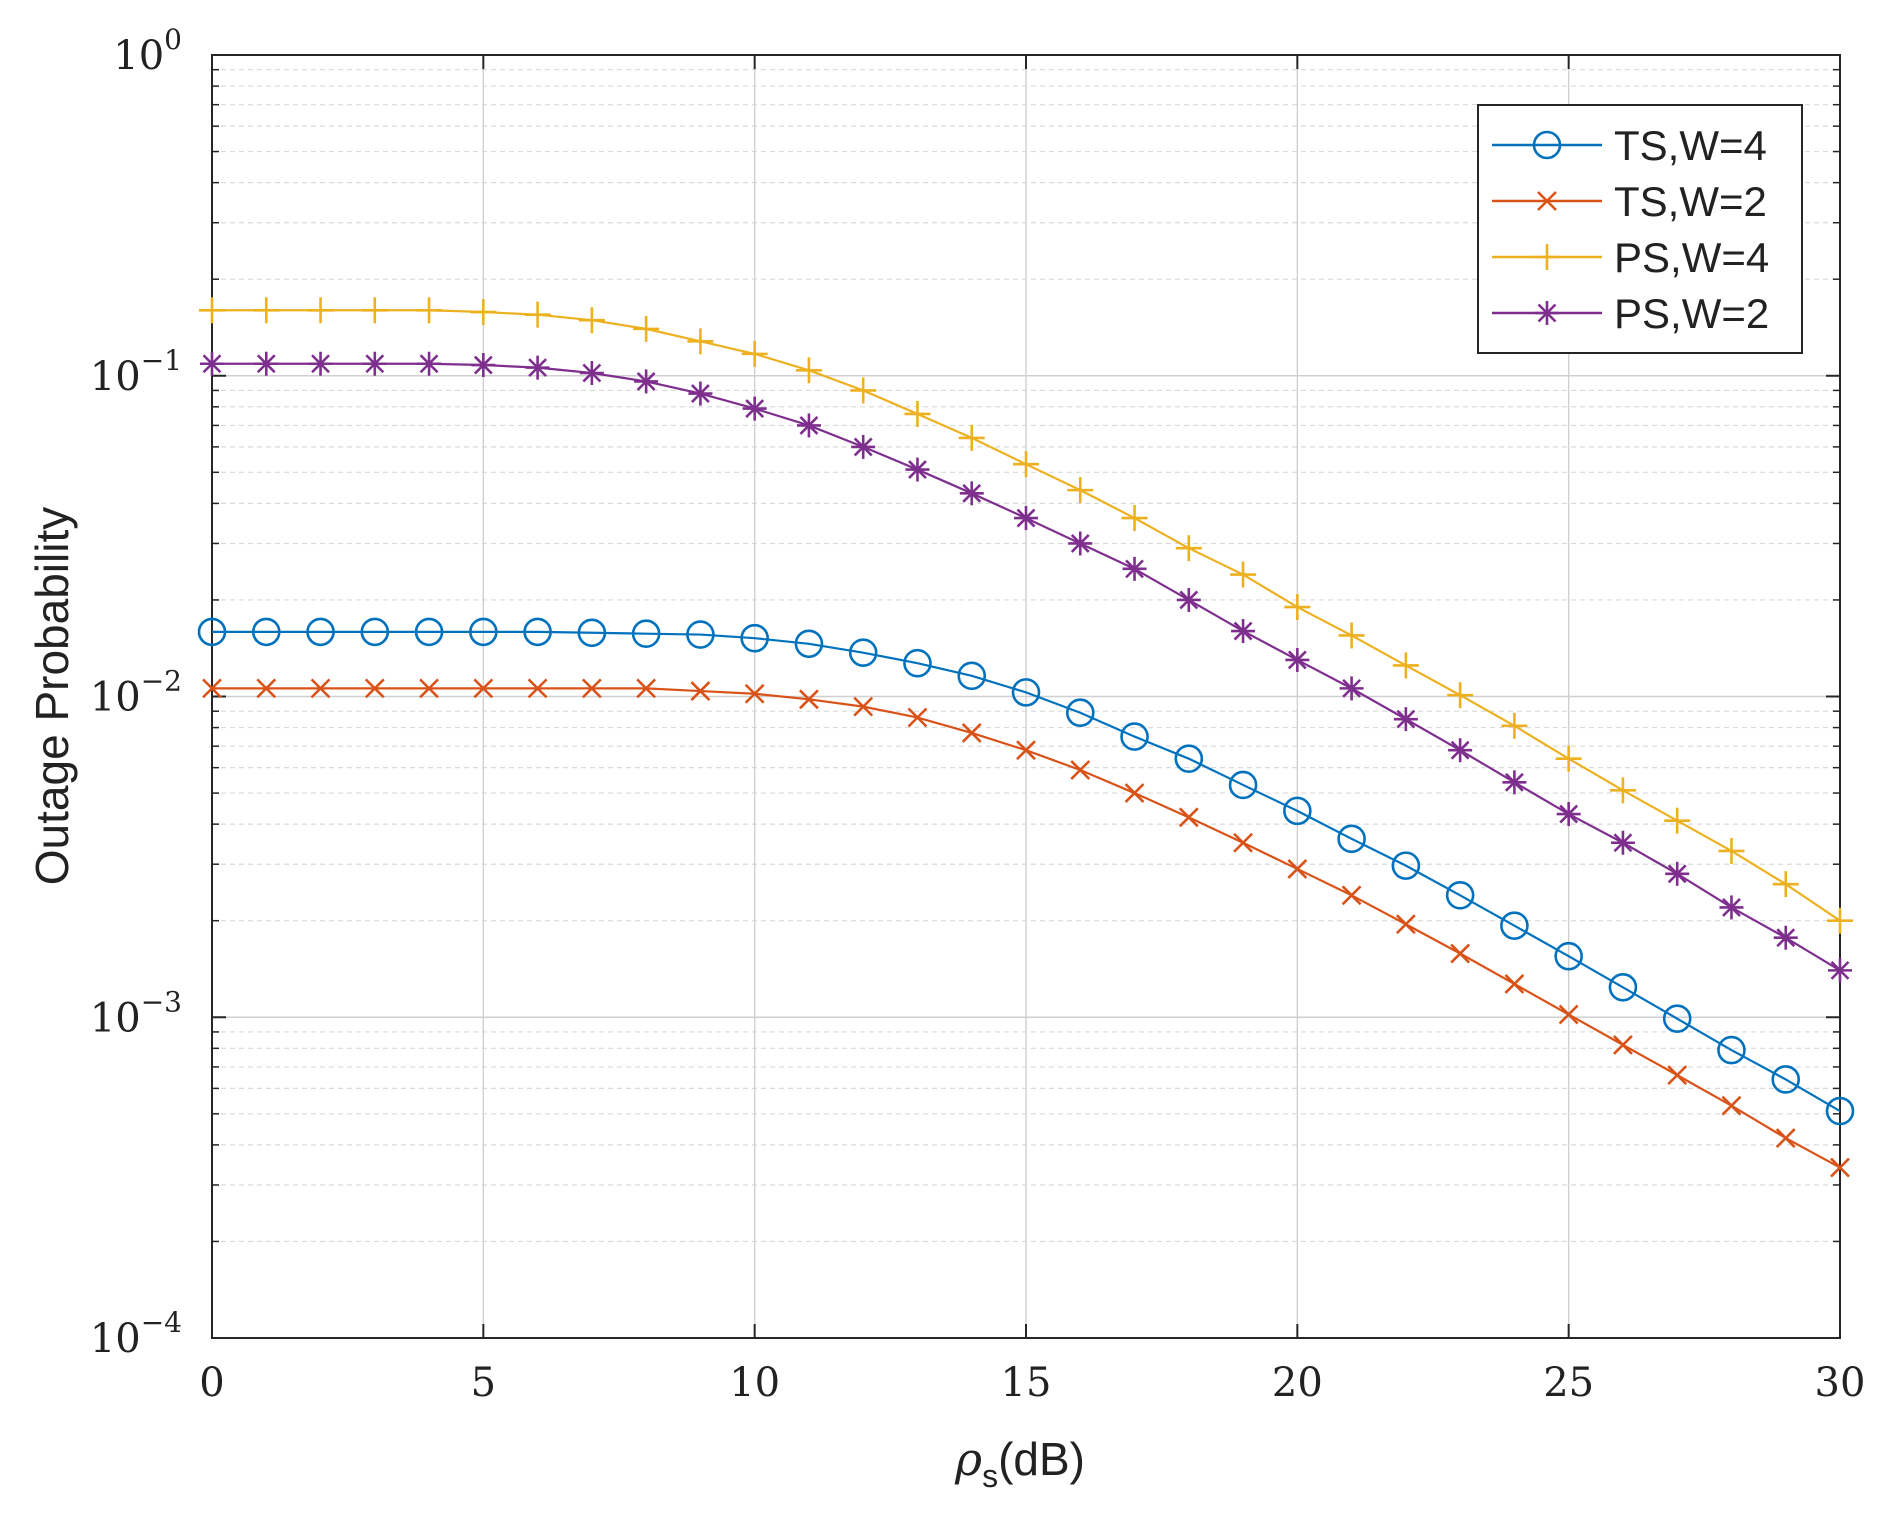 Image resolution: width=1880 pixels, height=1520 pixels. What do you see at coordinates (1691, 257) in the screenshot?
I see `legend-label: PS,W=4` at bounding box center [1691, 257].